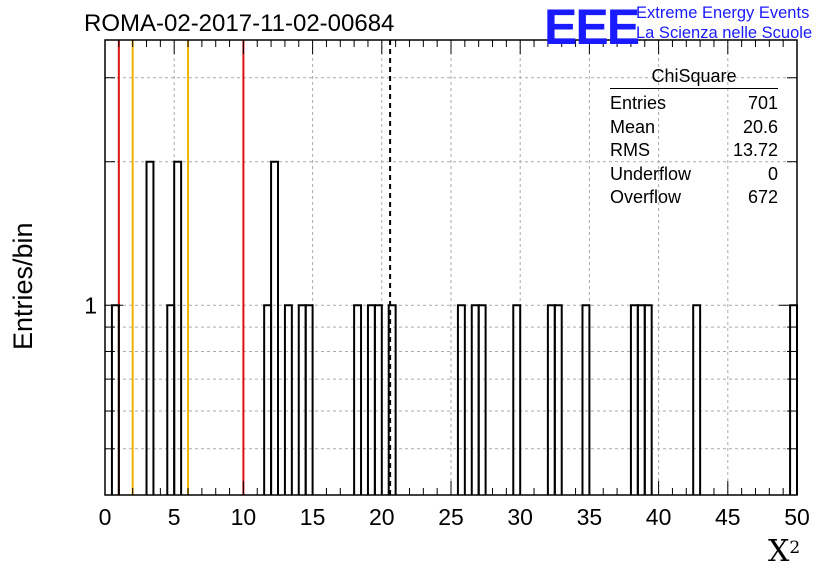  Describe the element at coordinates (694, 199) in the screenshot. I see `stats-row: Overflow 672` at that location.